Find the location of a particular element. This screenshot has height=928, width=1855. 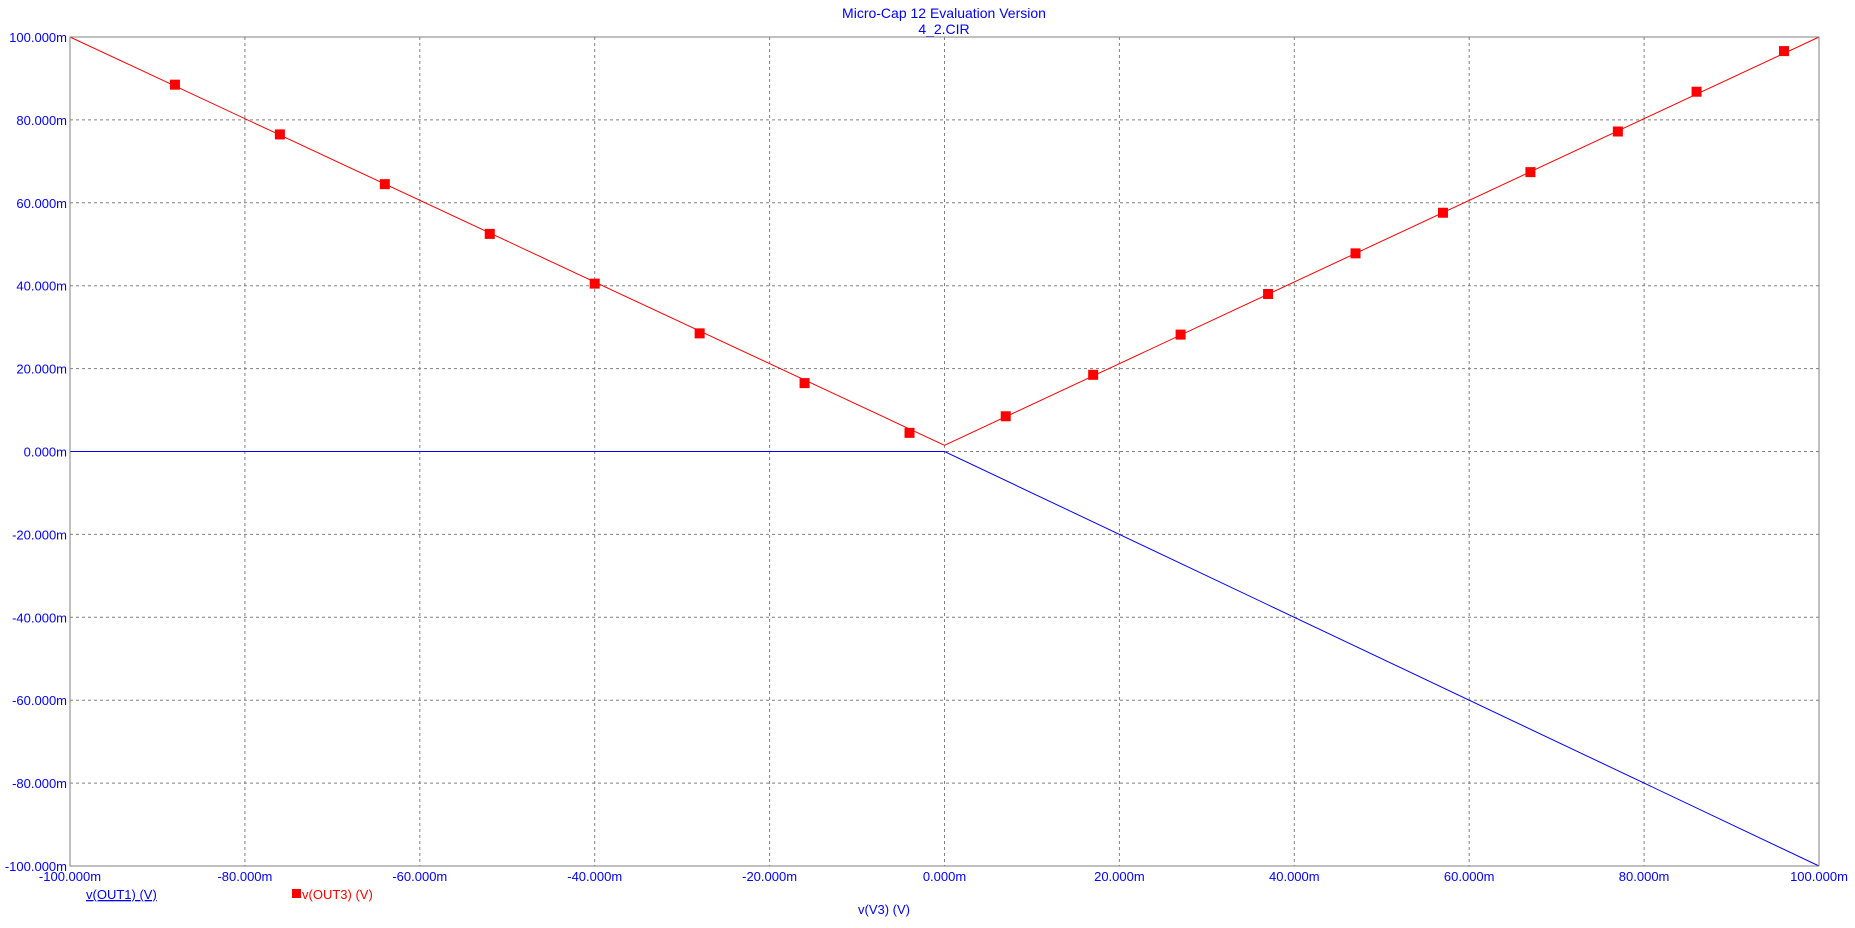

x-tick-label: 60.000m is located at coordinates (1469, 876).